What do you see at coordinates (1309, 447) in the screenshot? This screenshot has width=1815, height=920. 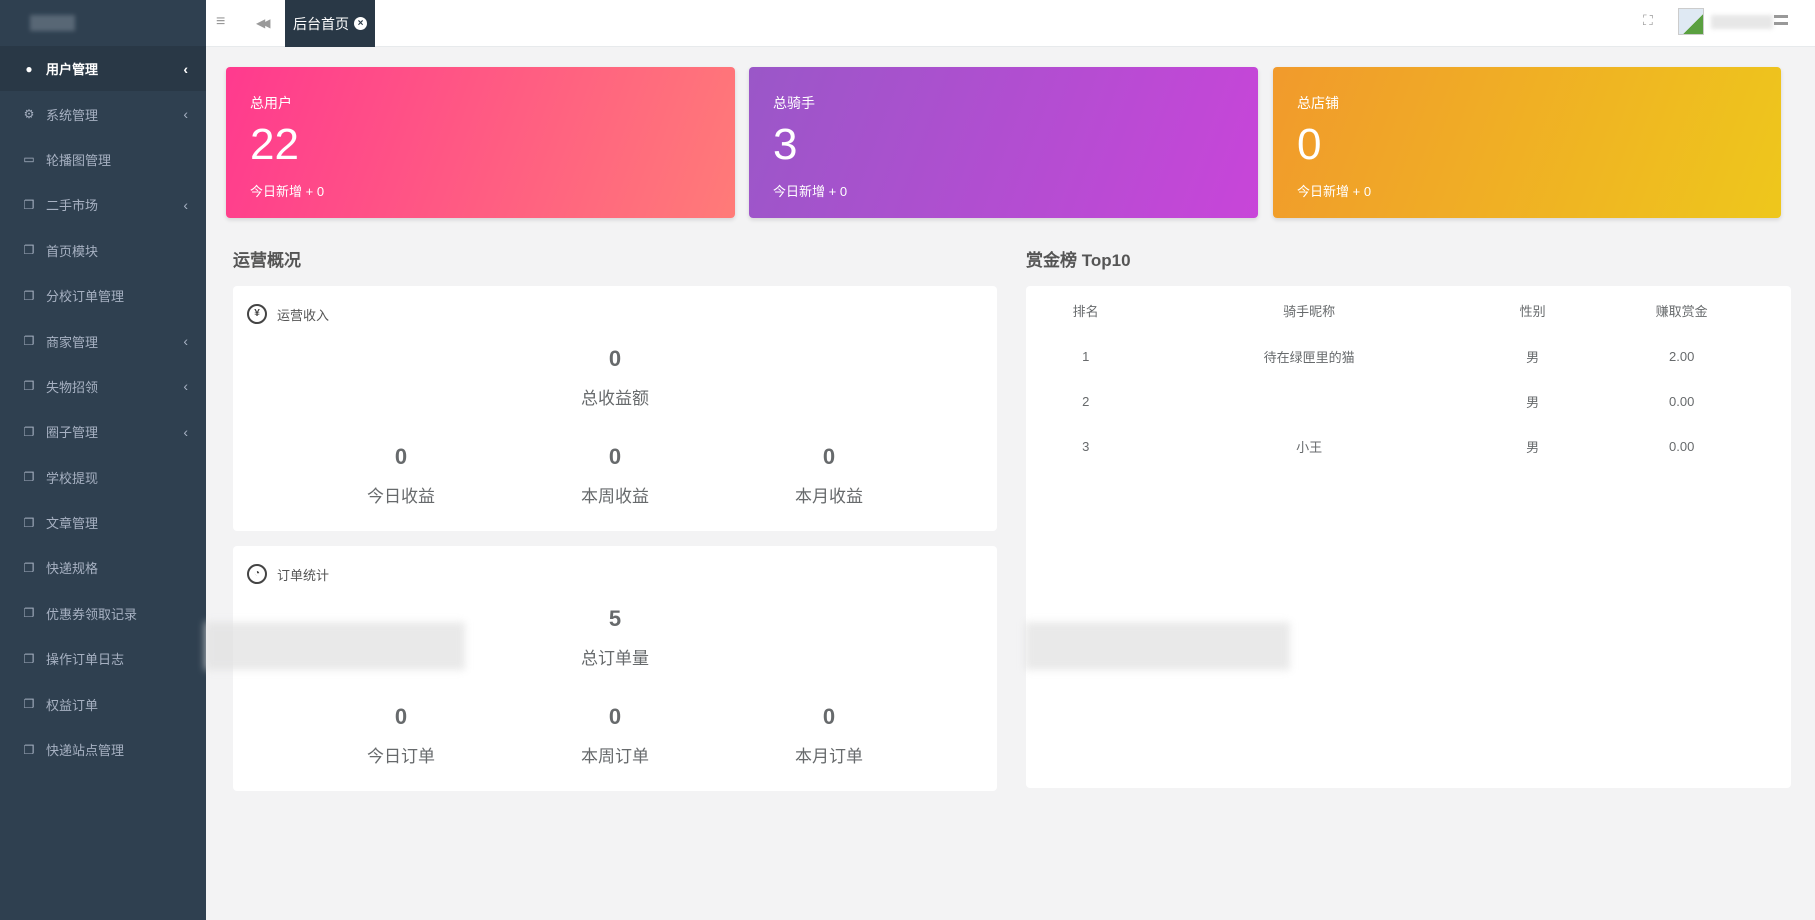 I see `table-cell: 小王` at bounding box center [1309, 447].